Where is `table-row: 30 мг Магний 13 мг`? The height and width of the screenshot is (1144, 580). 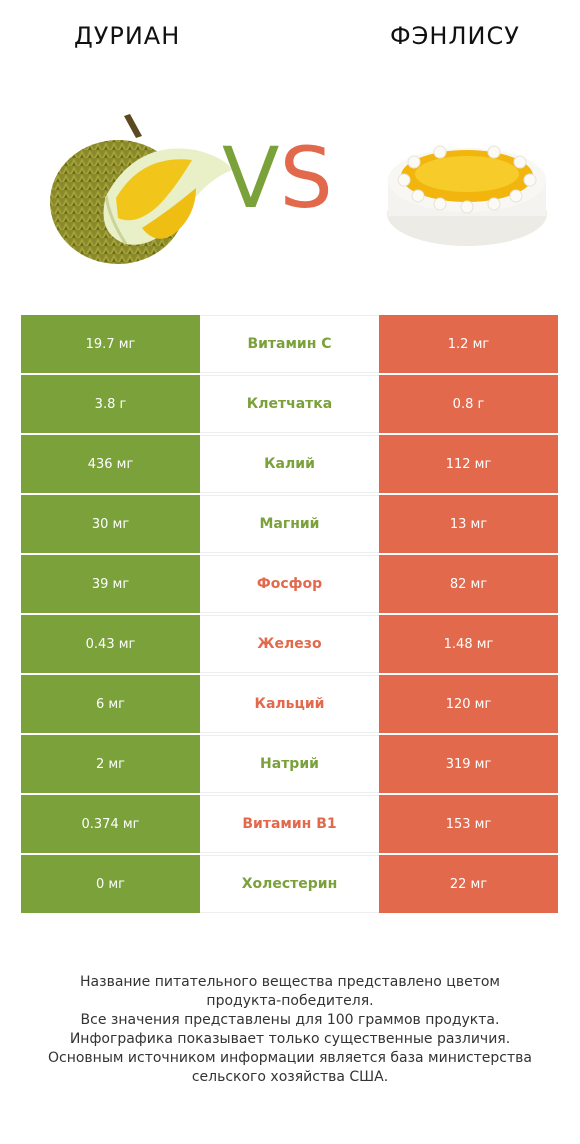
table-row: 30 мг Магний 13 мг is located at coordinates (289, 524).